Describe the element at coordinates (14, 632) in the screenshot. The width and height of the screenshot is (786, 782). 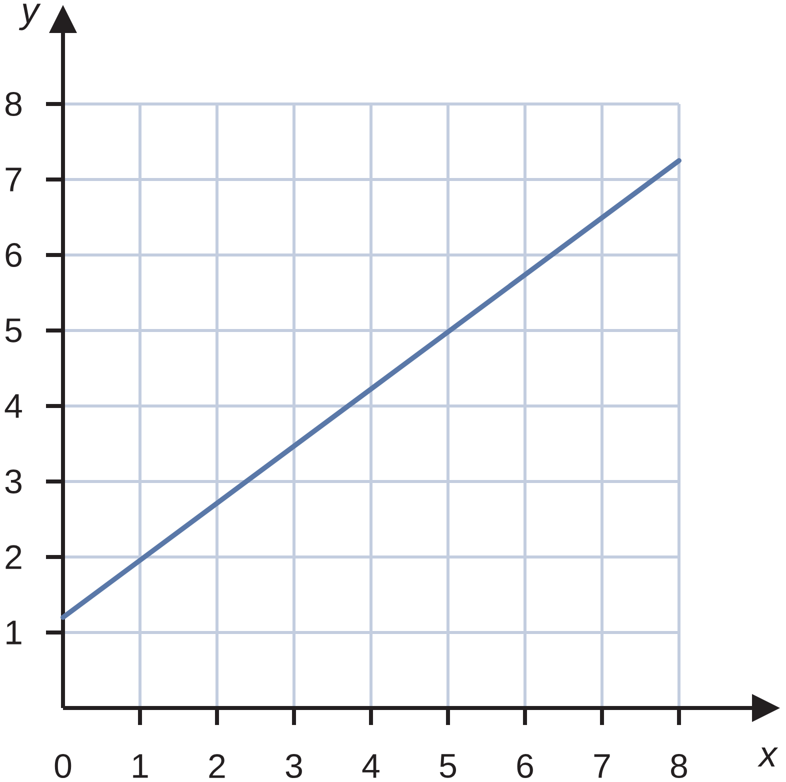
I see `y-tick-label: 1` at that location.